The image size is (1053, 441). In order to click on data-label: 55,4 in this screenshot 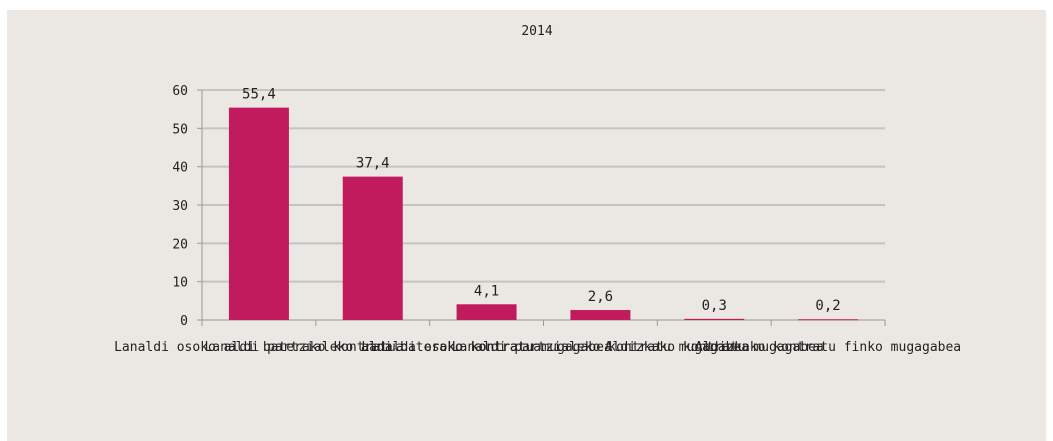, I will do `click(259, 95)`.